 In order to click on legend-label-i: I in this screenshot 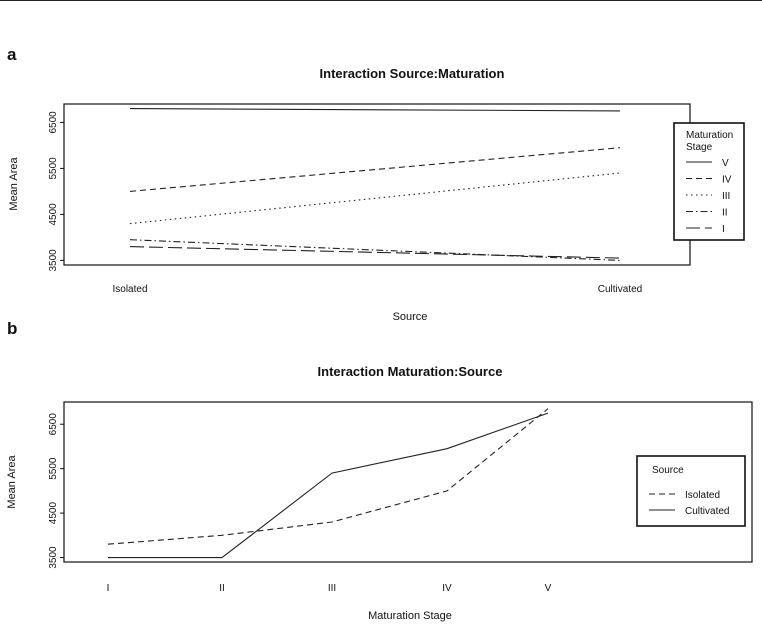, I will do `click(723, 229)`.